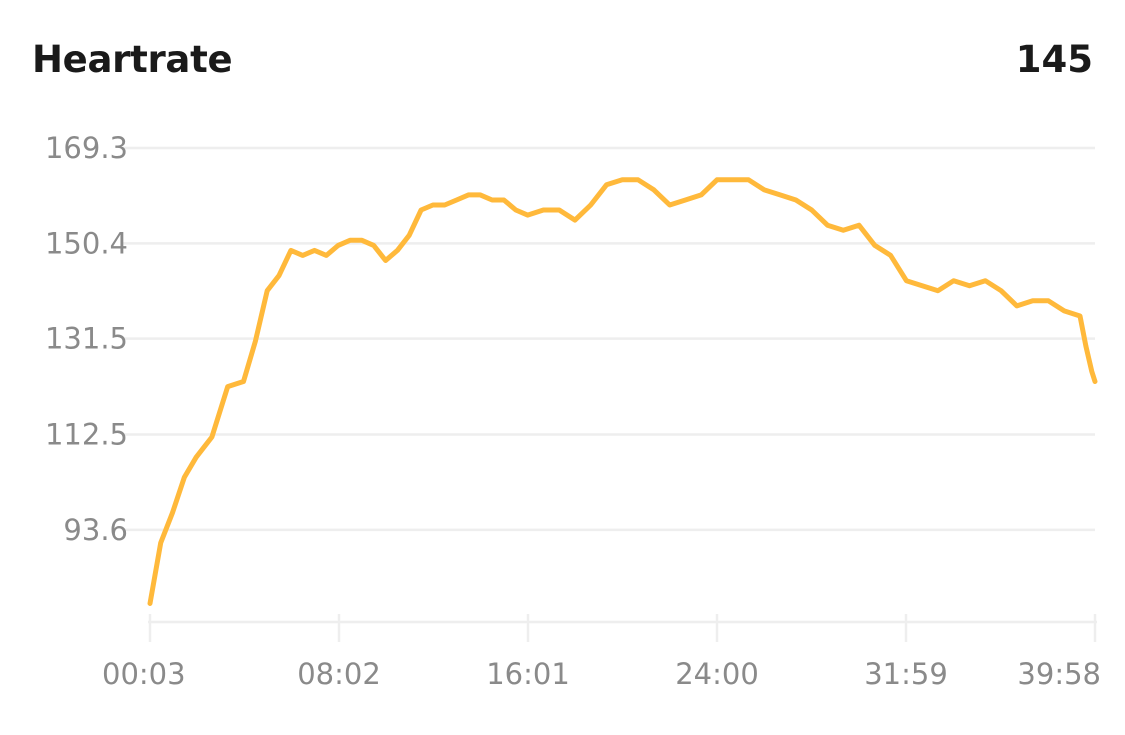 This screenshot has height=735, width=1125. Describe the element at coordinates (339, 674) in the screenshot. I see `x-tick-label: 08:02` at that location.